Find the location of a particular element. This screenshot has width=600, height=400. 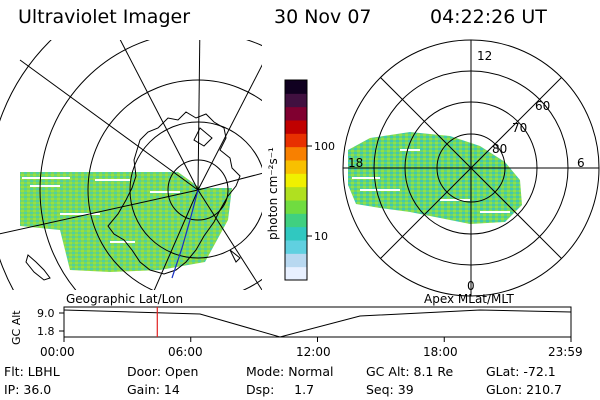

colorbar: 100 10 photon cm⁻²s⁻¹ is located at coordinates (300, 180).